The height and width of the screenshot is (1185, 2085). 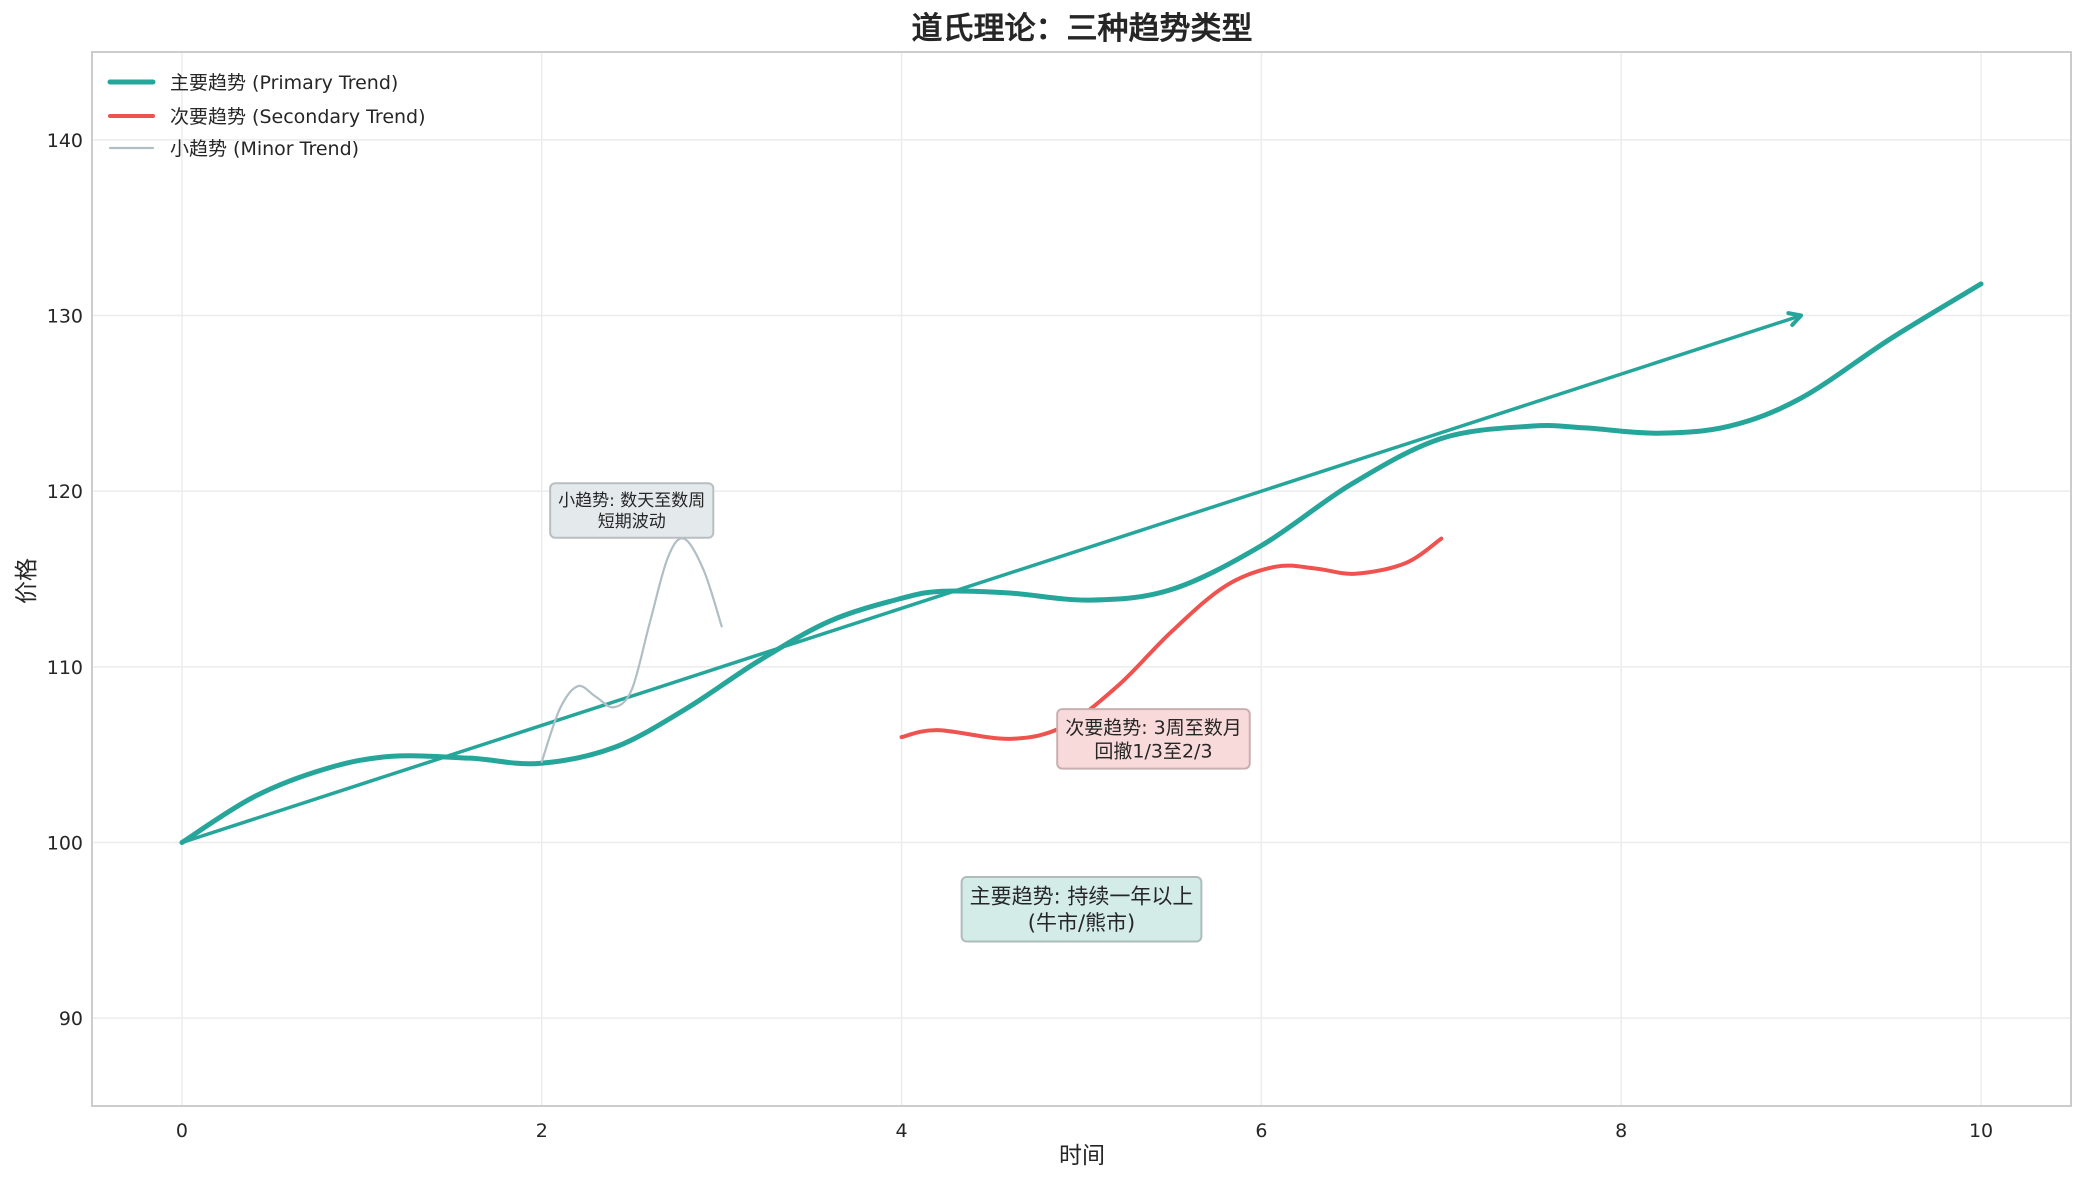 I want to click on y-tick-label: 120, so click(x=65, y=492).